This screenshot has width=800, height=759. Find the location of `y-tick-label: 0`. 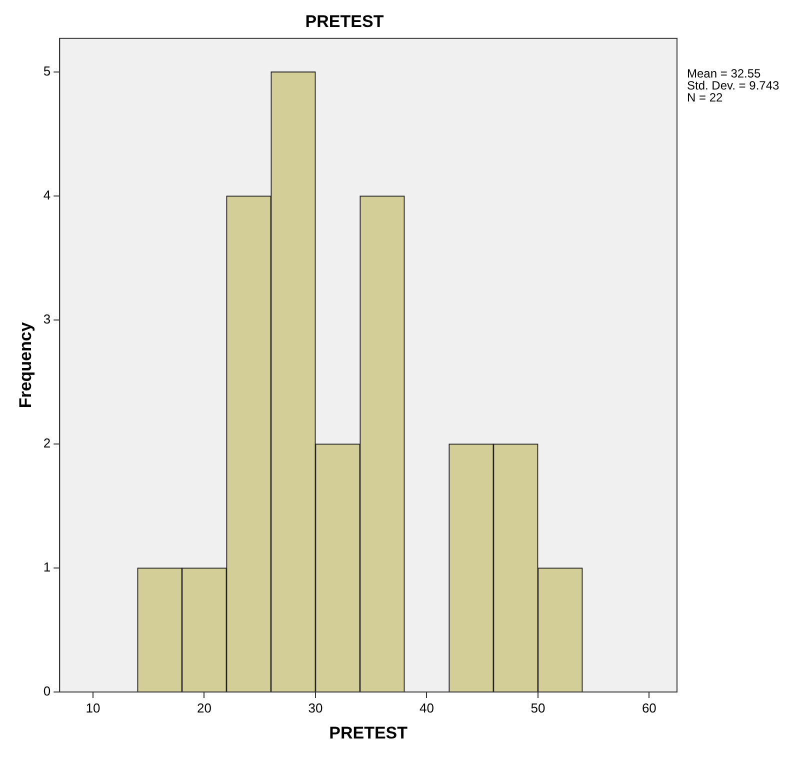

y-tick-label: 0 is located at coordinates (47, 691).